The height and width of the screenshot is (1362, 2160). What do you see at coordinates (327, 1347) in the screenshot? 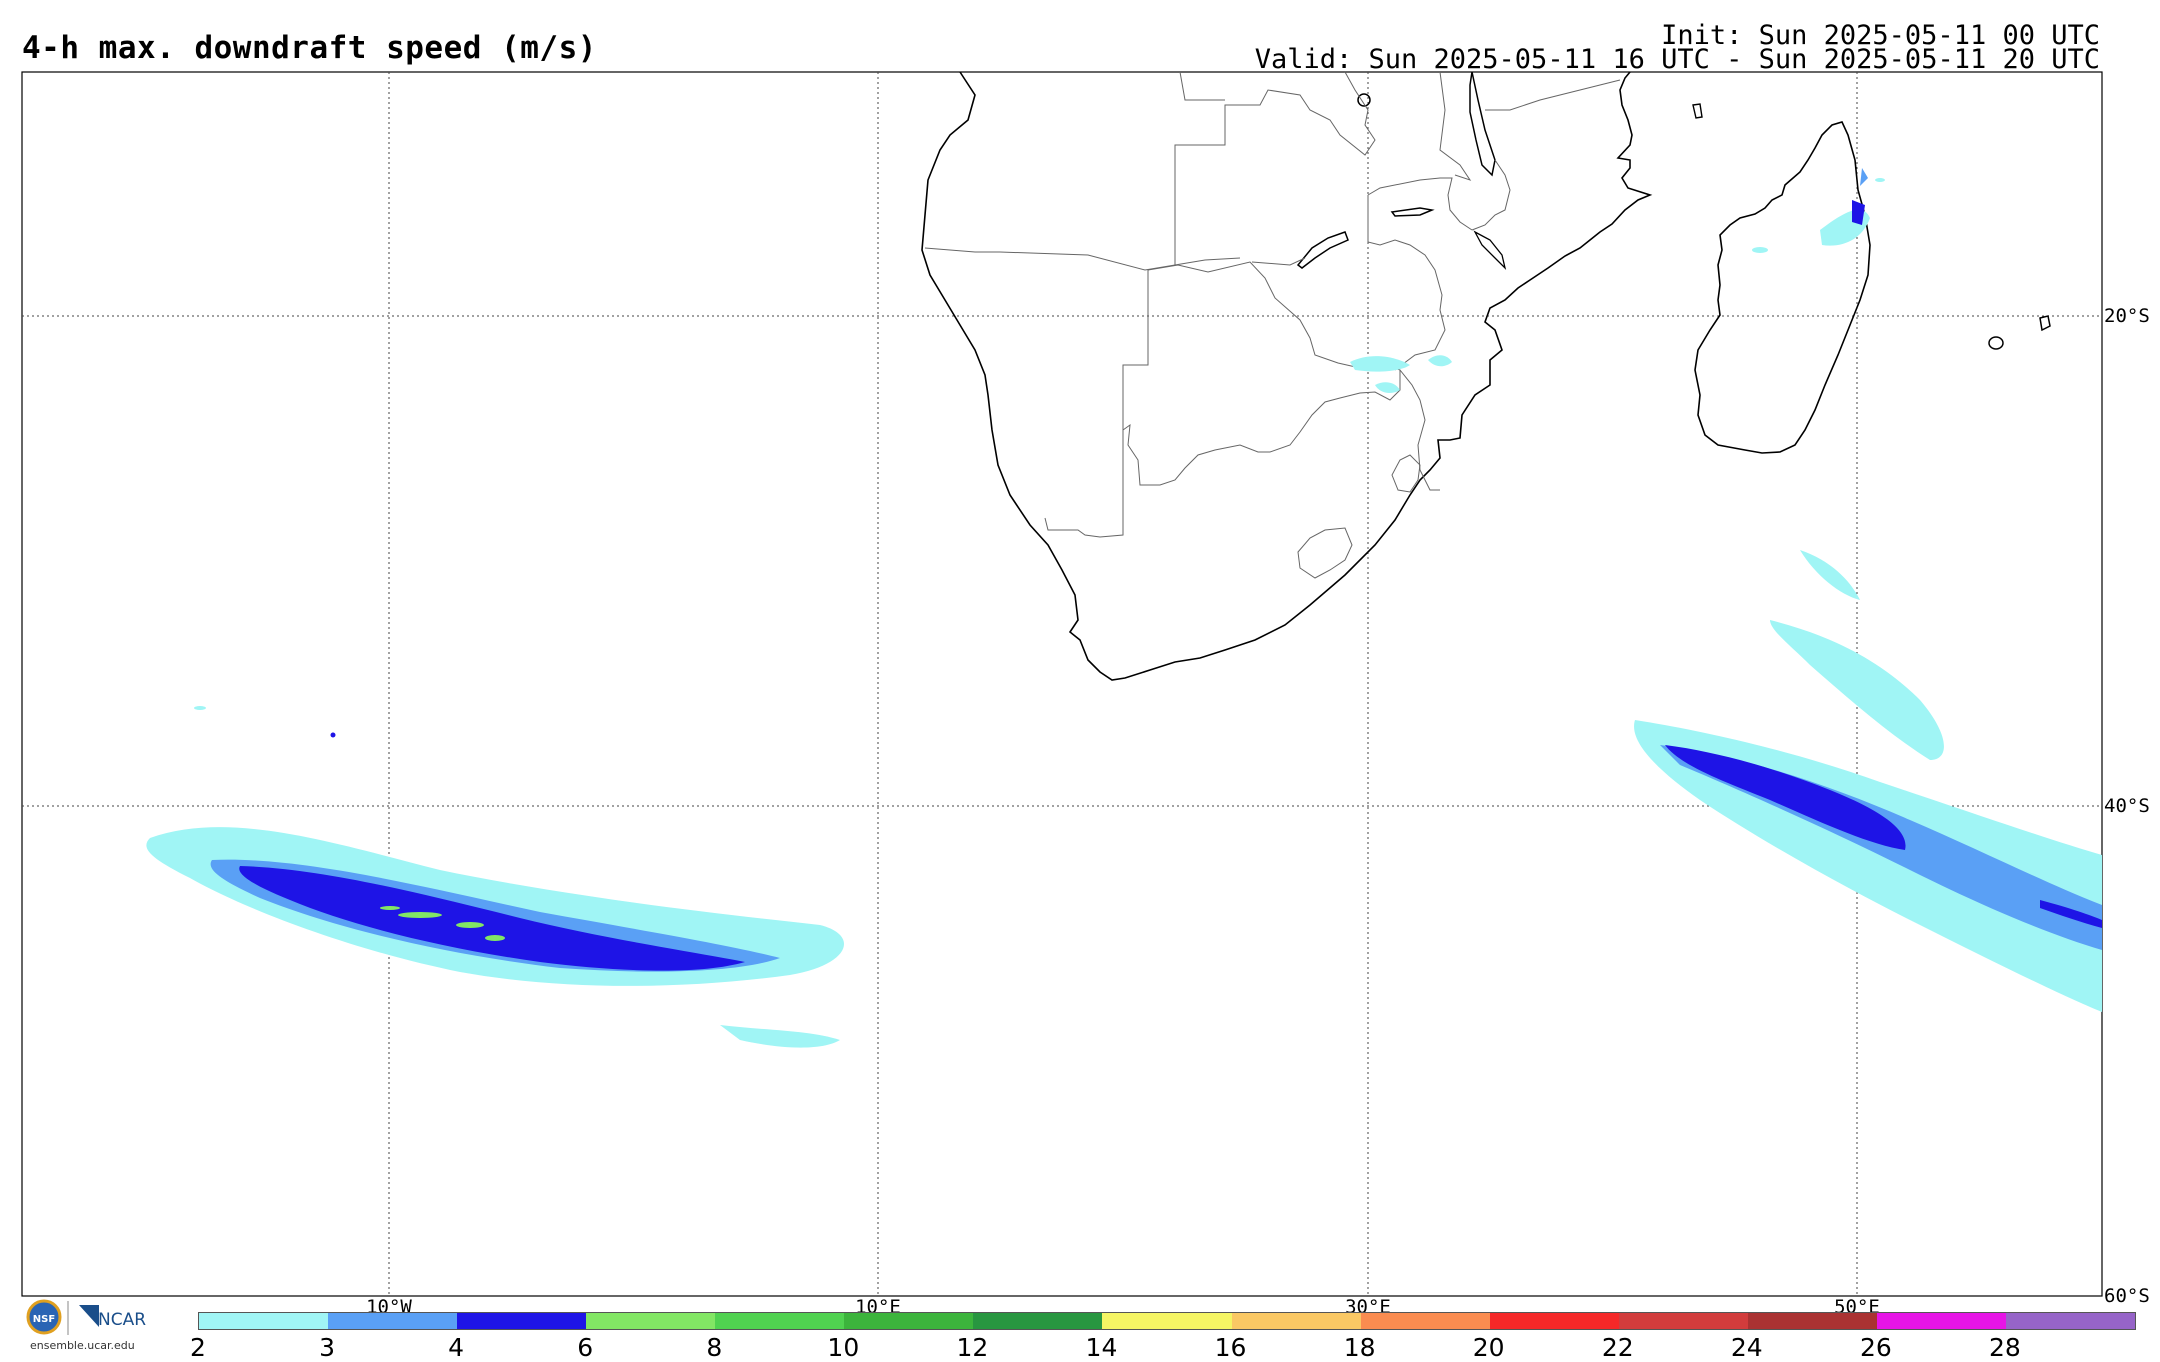
I see `colorbar-tick-label: 3` at bounding box center [327, 1347].